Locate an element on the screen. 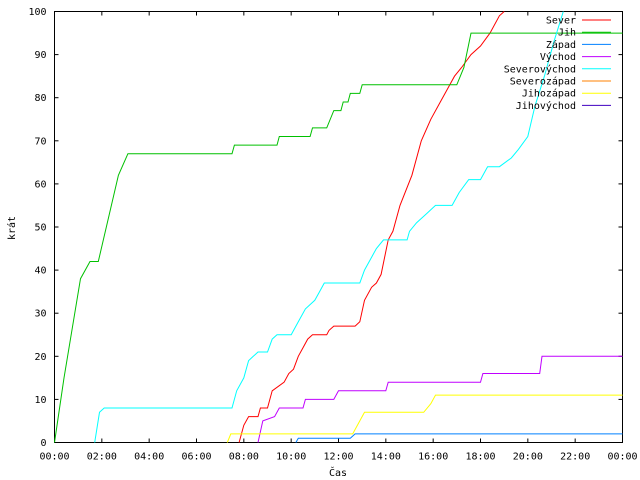 The height and width of the screenshot is (480, 640). y-tick-label: 0 is located at coordinates (43, 443).